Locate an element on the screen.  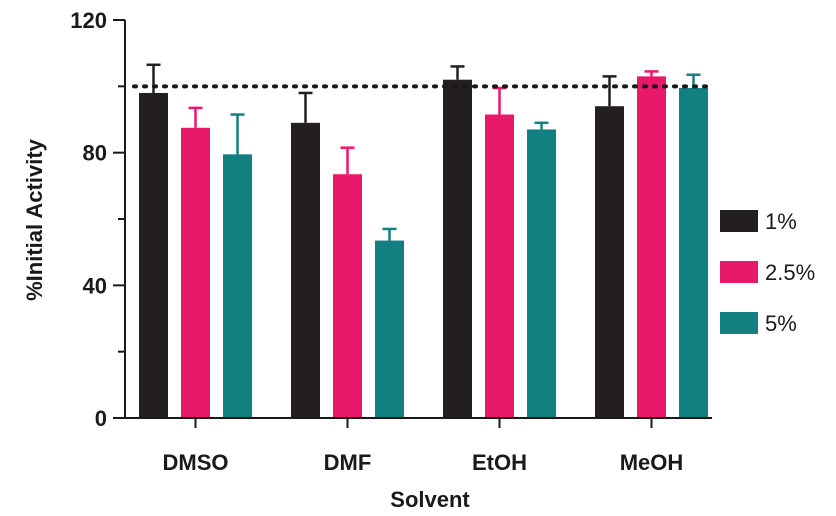
x-tick-label: EtOH is located at coordinates (499, 462).